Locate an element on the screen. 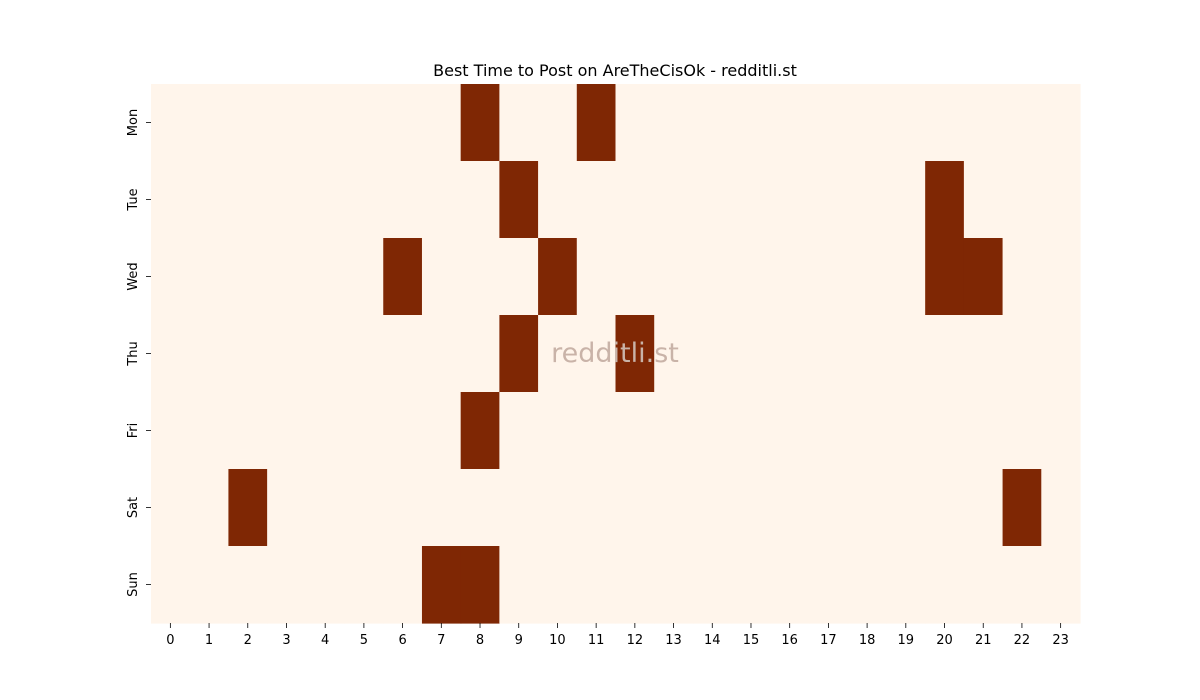 The width and height of the screenshot is (1200, 700). y-tick-label: Fri is located at coordinates (133, 431).